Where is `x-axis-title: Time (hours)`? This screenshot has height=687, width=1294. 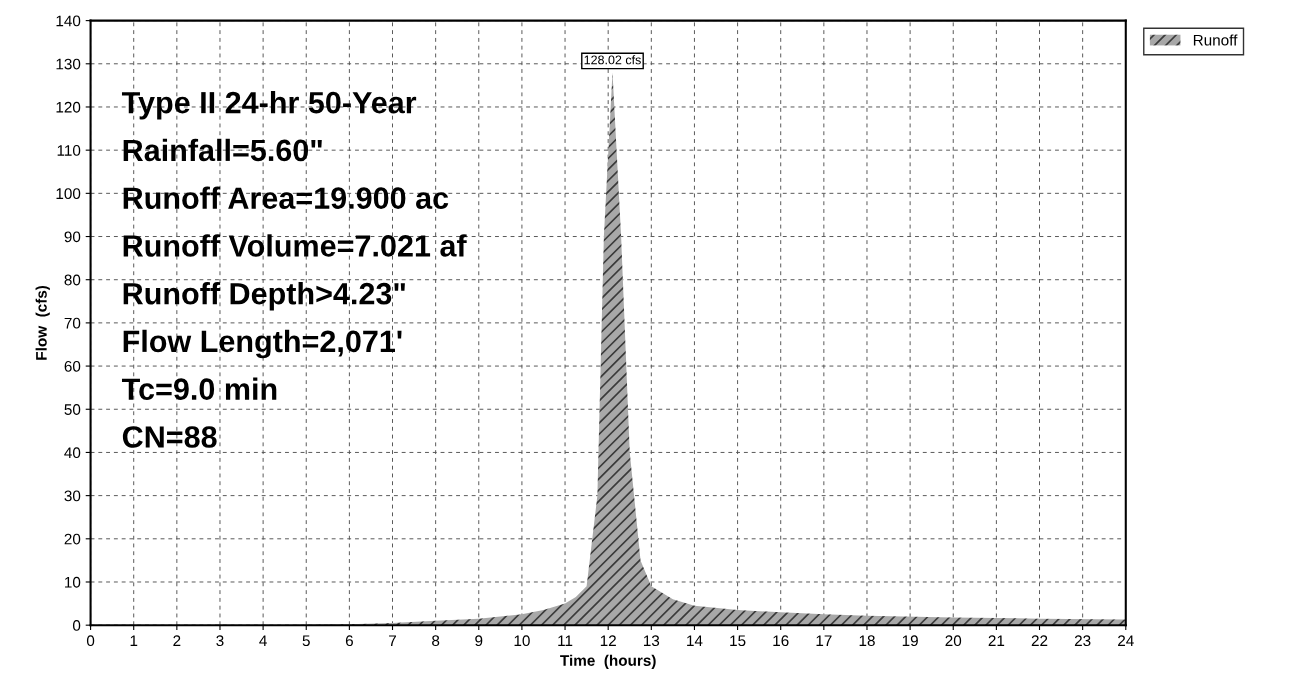
x-axis-title: Time (hours) is located at coordinates (608, 661).